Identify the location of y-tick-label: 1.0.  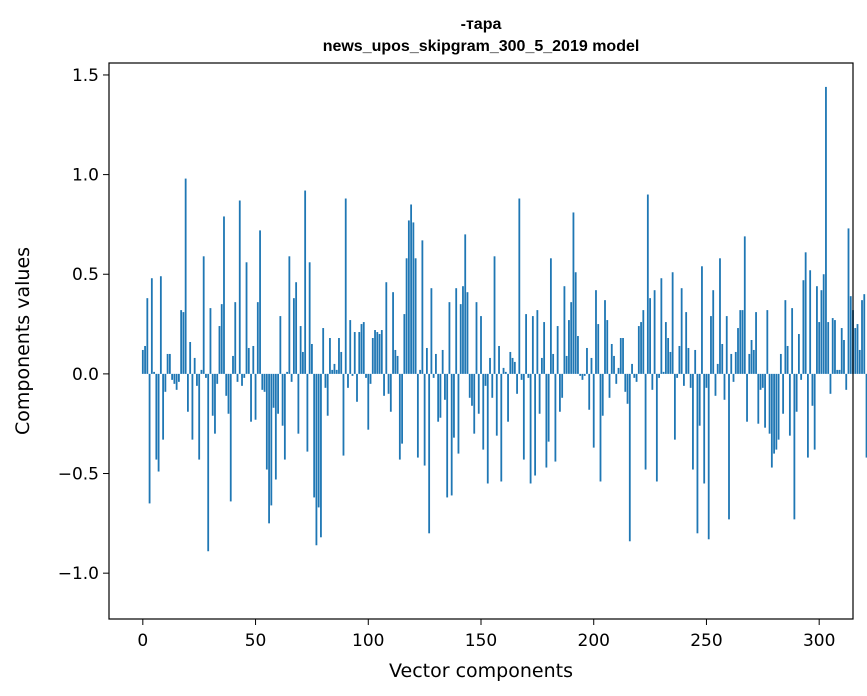
(85, 176).